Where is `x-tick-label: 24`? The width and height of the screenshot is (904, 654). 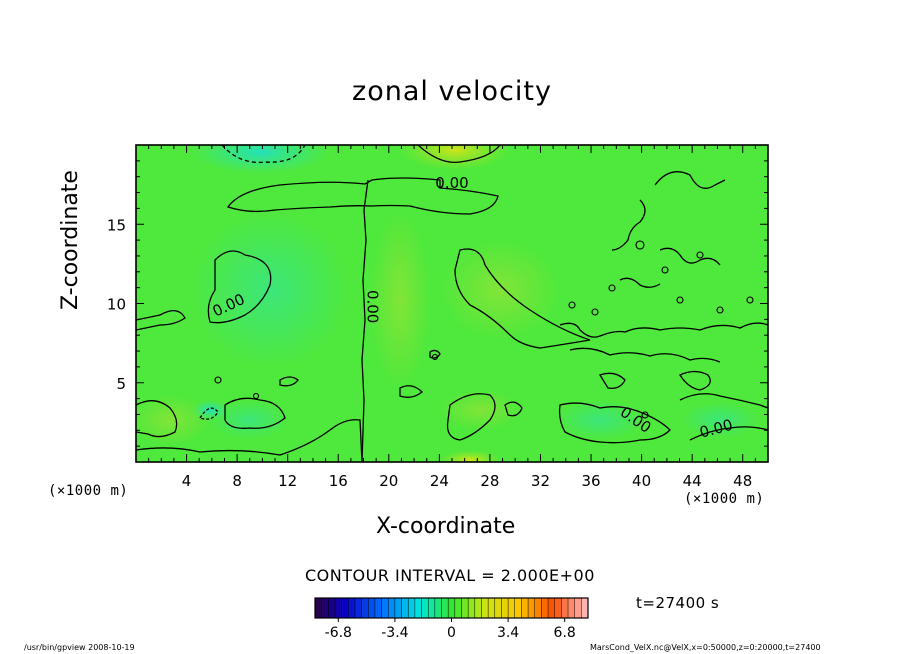 x-tick-label: 24 is located at coordinates (439, 481).